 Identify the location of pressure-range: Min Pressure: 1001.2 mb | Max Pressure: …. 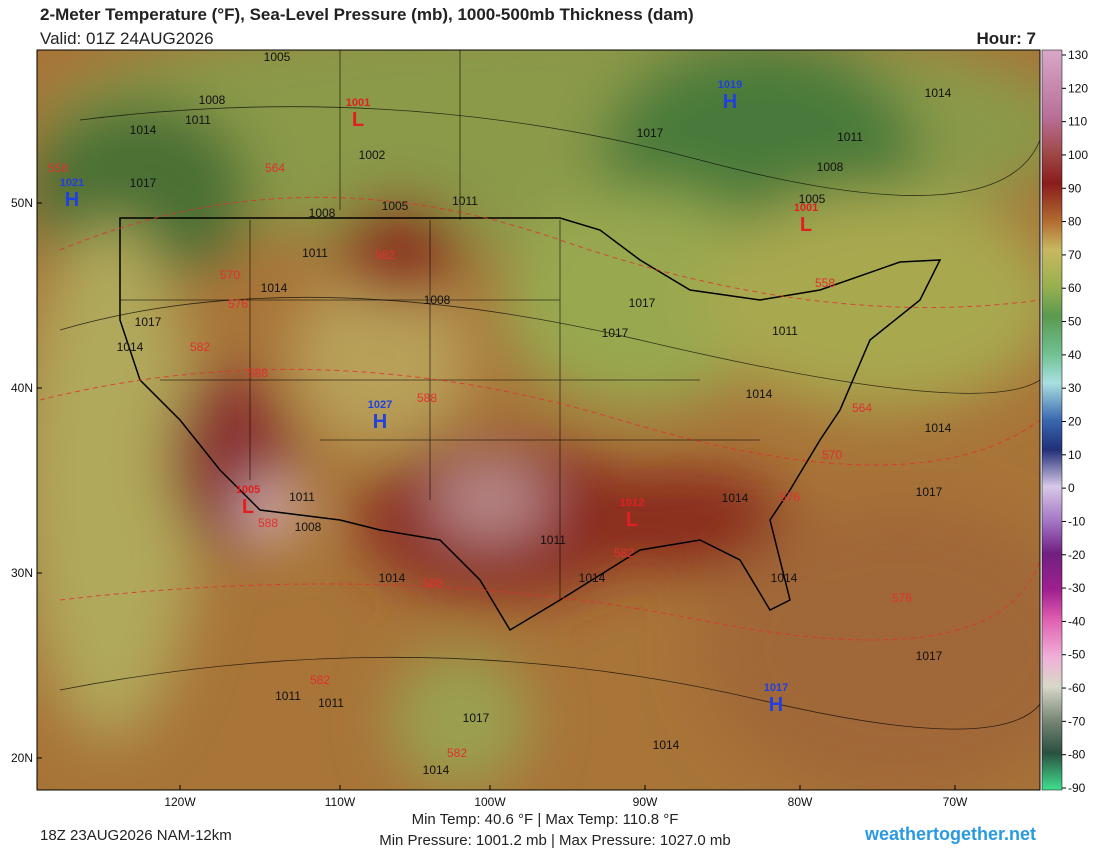
(555, 840).